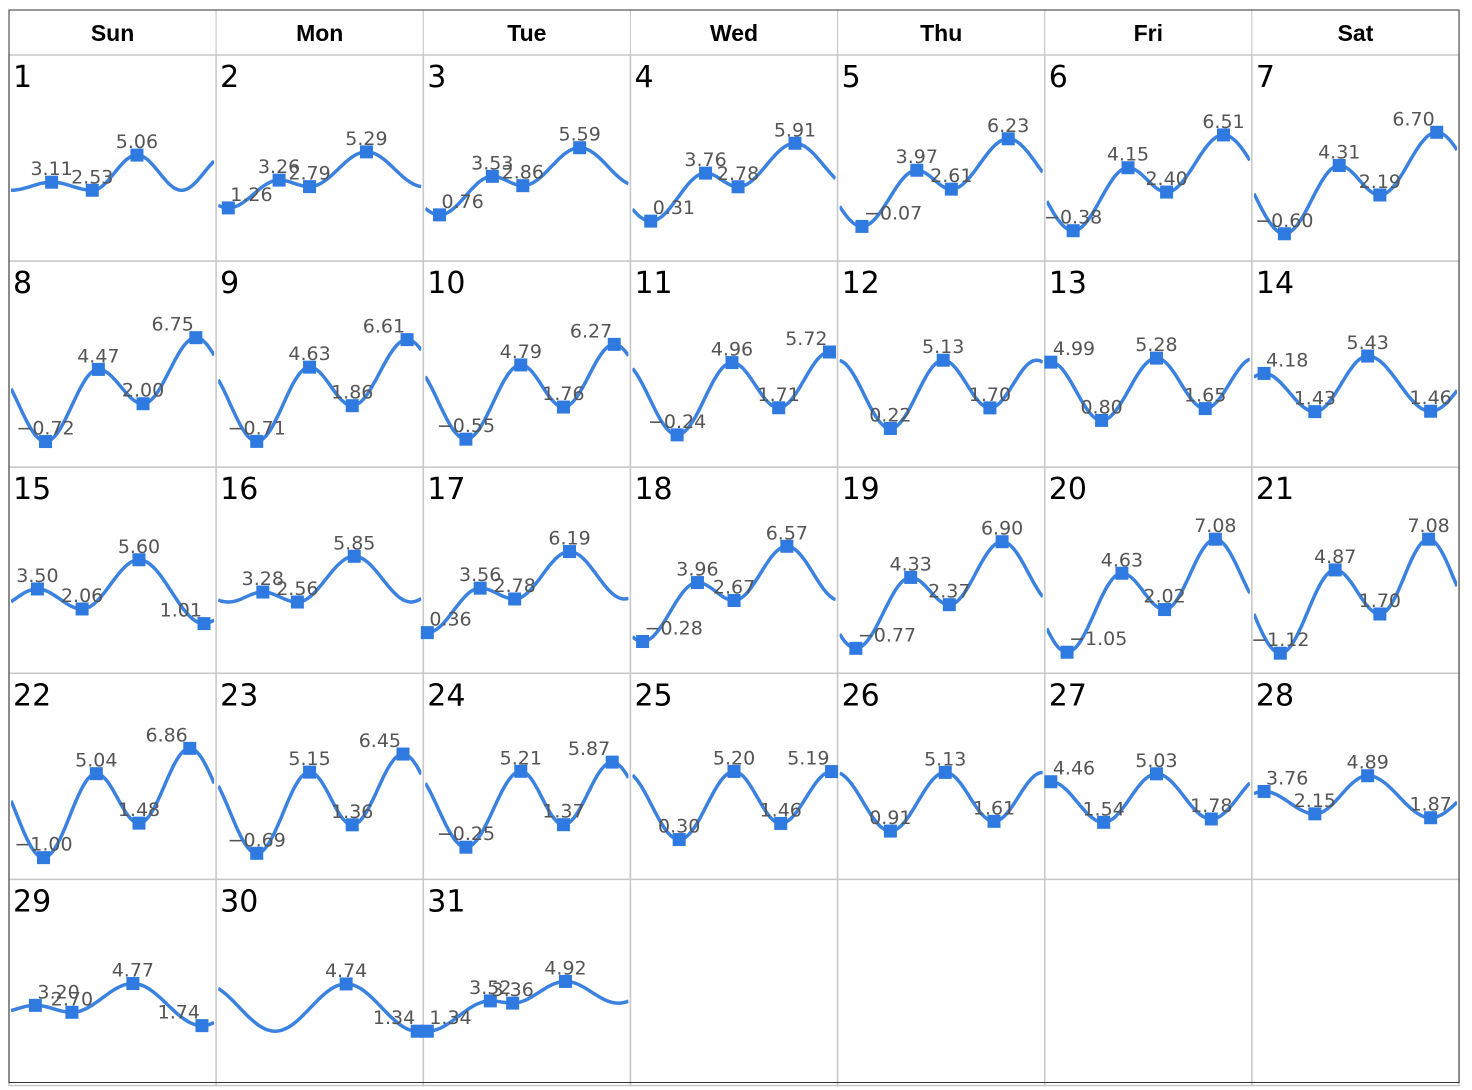 This screenshot has height=1090, width=1472. What do you see at coordinates (735, 762) in the screenshot?
I see `day-25: 25 0.30 5.20 1.46 5.19` at bounding box center [735, 762].